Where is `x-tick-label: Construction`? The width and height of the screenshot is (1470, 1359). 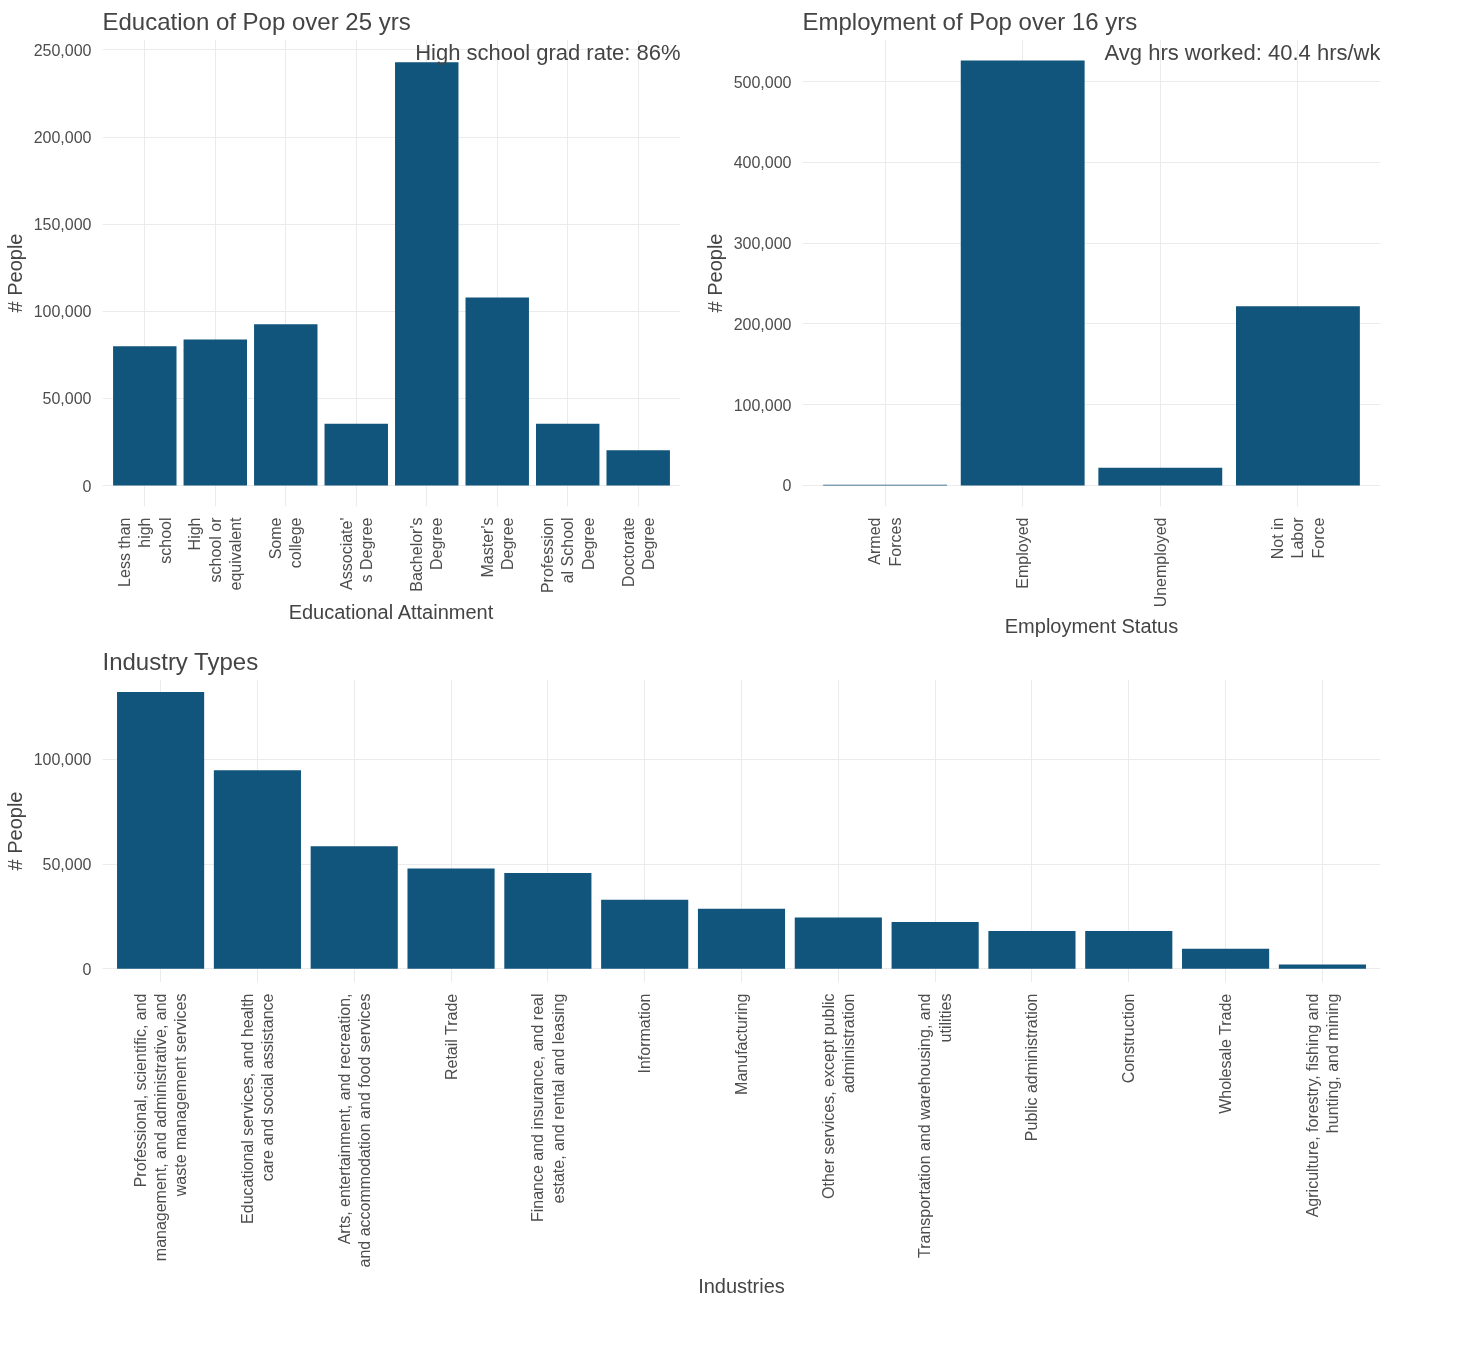
x-tick-label: Construction is located at coordinates (1129, 1038).